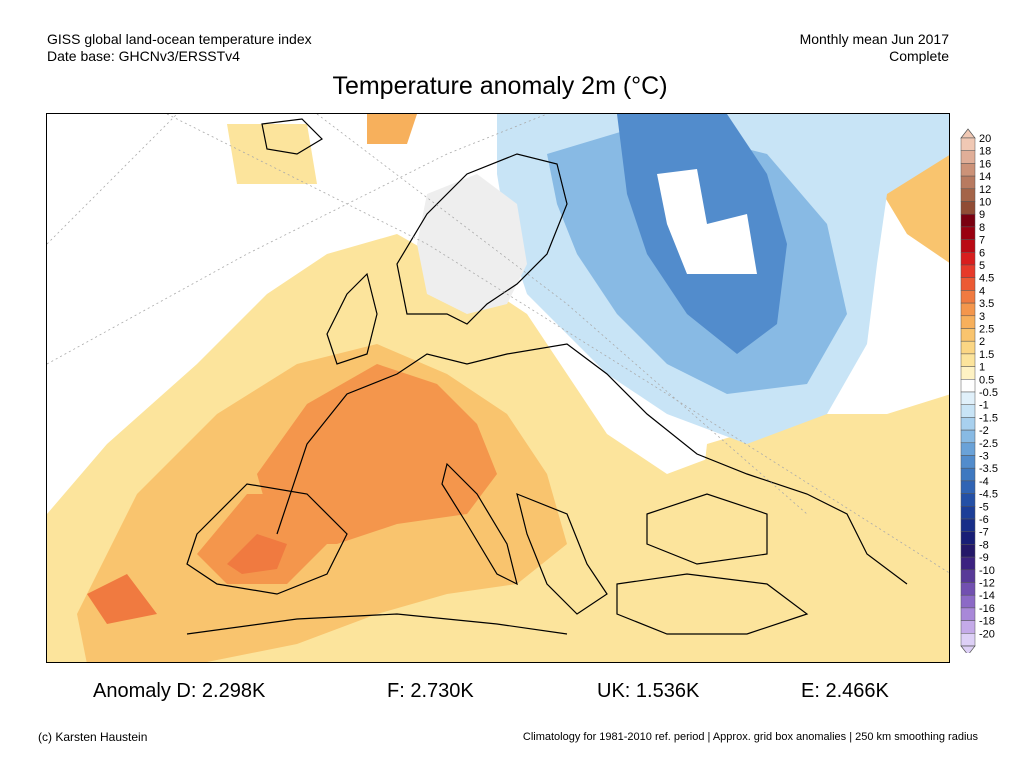  What do you see at coordinates (982, 253) in the screenshot?
I see `legend-label: 6` at bounding box center [982, 253].